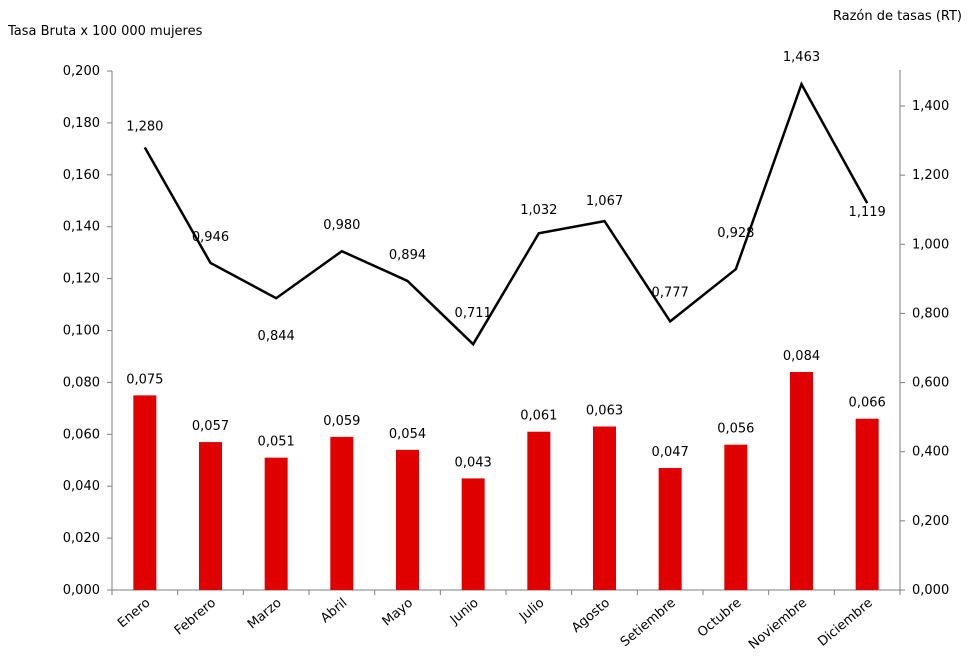 The height and width of the screenshot is (667, 968). What do you see at coordinates (81, 331) in the screenshot?
I see `y-left-tick-label: 0,100` at bounding box center [81, 331].